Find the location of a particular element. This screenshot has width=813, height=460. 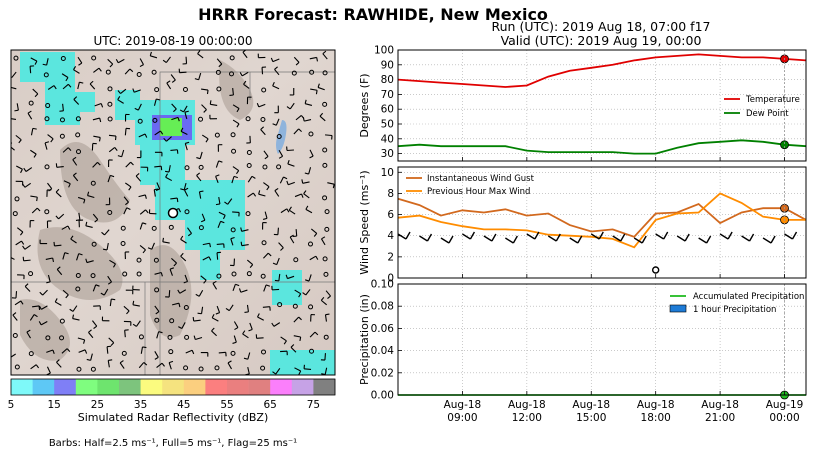

x-tick-date: Aug-19 is located at coordinates (785, 405).